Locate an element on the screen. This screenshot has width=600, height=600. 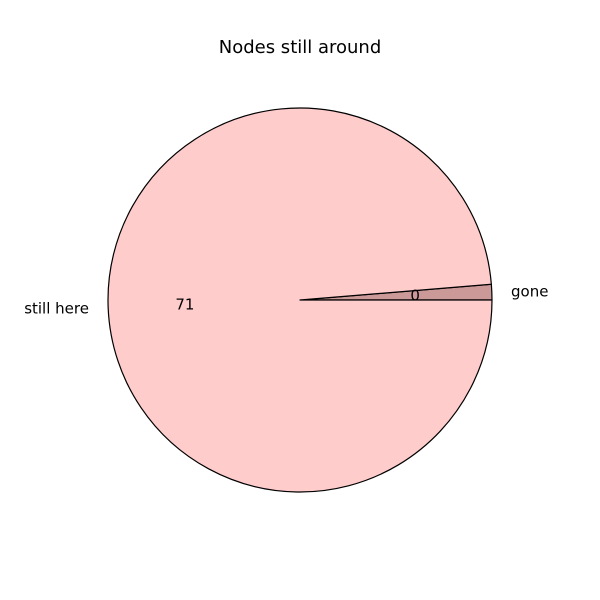
slice-label-still-here: still here is located at coordinates (56, 309).